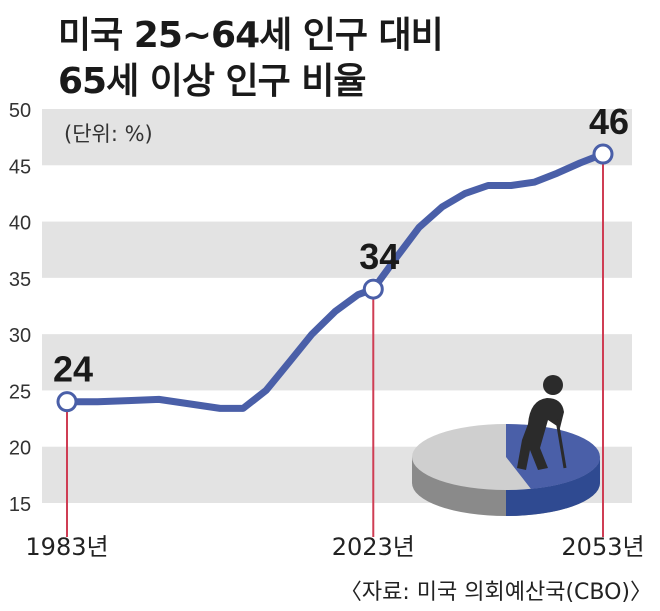  Describe the element at coordinates (553, 385) in the screenshot. I see `person-head-icon` at that location.